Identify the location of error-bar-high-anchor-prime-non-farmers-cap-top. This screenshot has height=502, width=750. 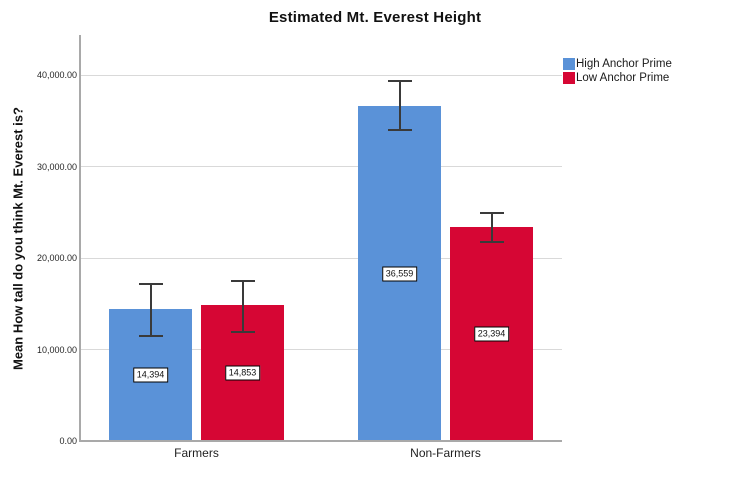
(399, 80).